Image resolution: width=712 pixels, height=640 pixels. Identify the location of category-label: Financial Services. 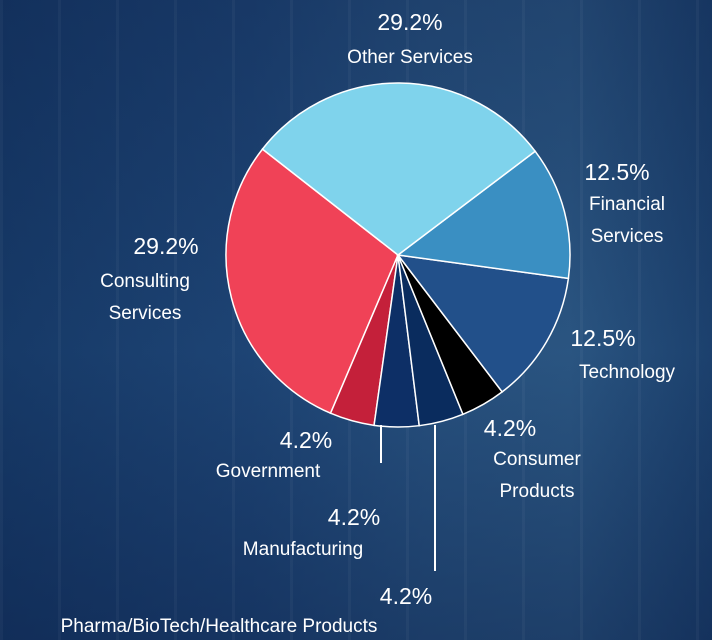
(627, 220).